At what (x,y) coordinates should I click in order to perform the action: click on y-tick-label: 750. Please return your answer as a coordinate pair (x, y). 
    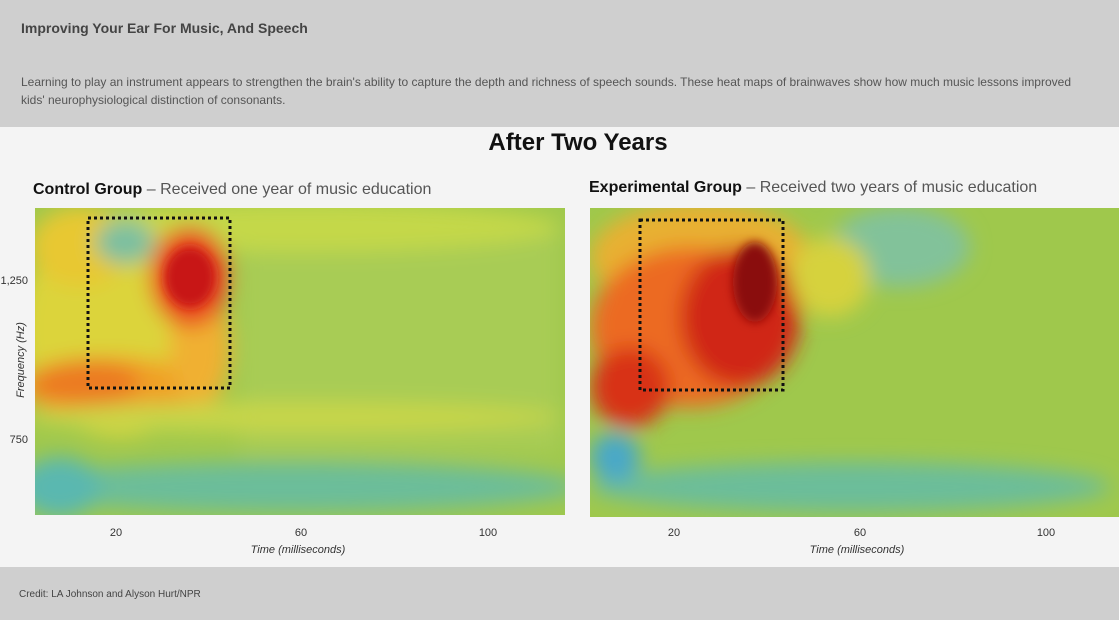
    Looking at the image, I should click on (19, 440).